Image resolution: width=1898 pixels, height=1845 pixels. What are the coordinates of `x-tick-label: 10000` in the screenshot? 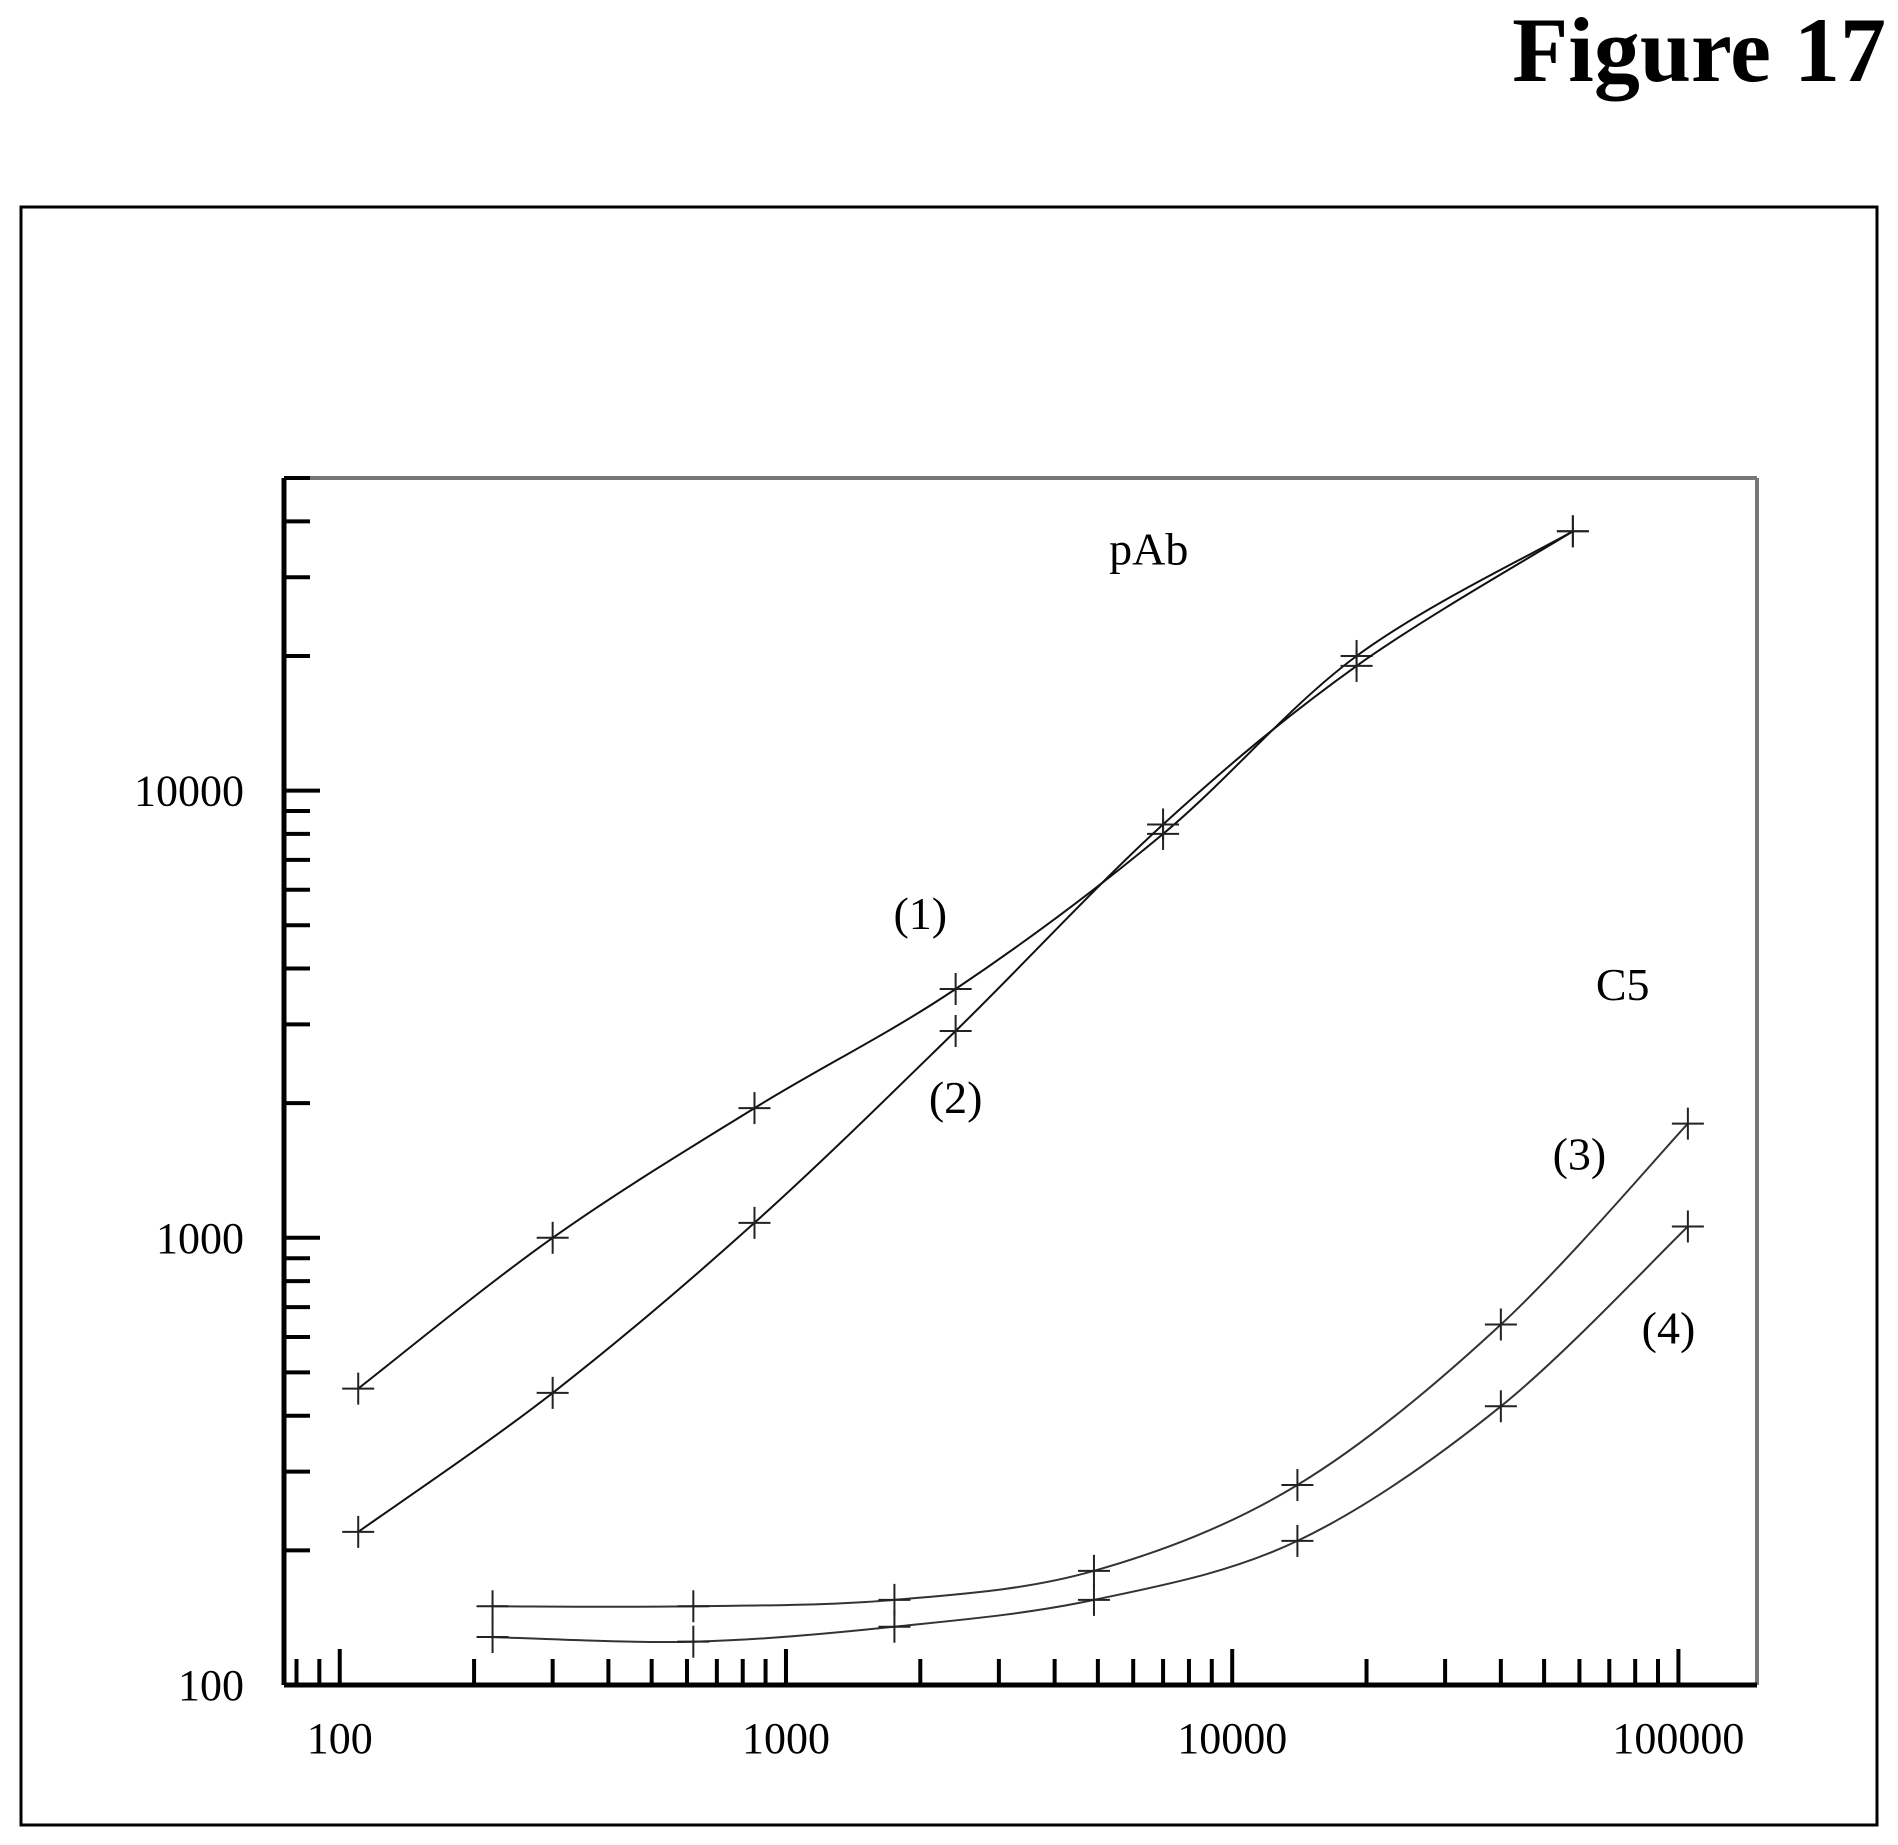 It's located at (1232, 1738).